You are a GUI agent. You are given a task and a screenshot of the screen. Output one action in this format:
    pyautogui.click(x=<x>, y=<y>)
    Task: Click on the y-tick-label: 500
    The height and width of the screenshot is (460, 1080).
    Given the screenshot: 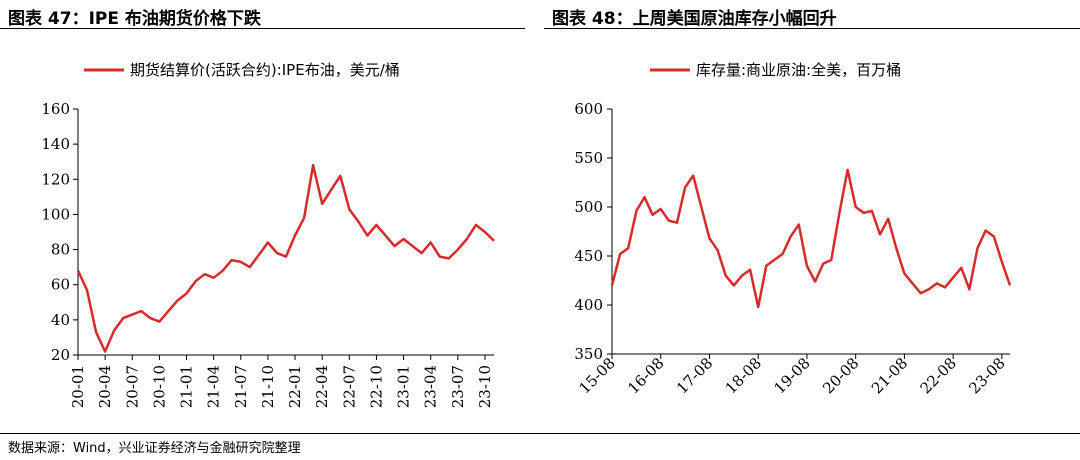 What is the action you would take?
    pyautogui.click(x=588, y=207)
    